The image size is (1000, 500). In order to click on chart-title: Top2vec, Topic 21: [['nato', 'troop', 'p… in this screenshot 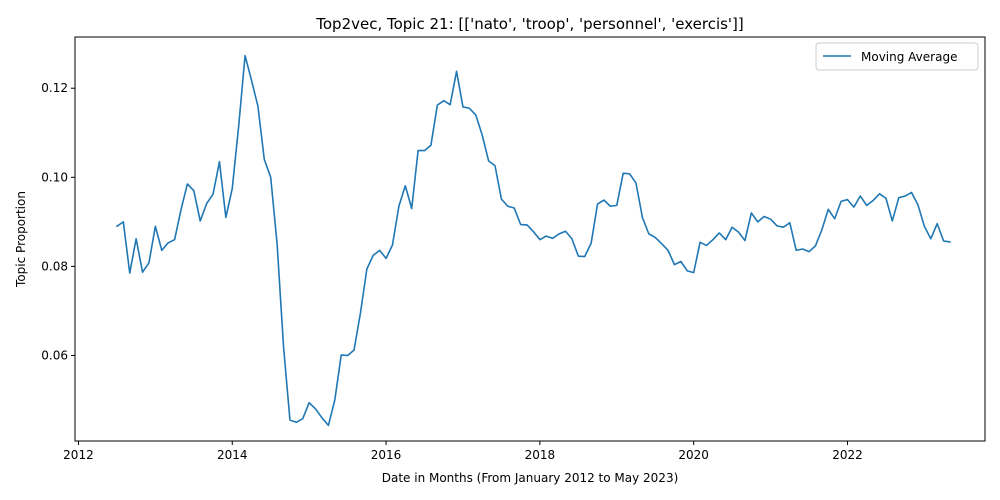, I will do `click(529, 24)`.